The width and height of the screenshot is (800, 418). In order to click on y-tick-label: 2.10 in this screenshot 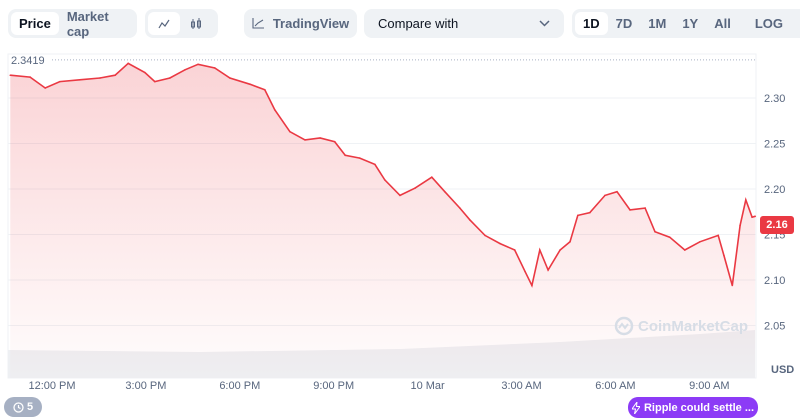, I will do `click(774, 281)`.